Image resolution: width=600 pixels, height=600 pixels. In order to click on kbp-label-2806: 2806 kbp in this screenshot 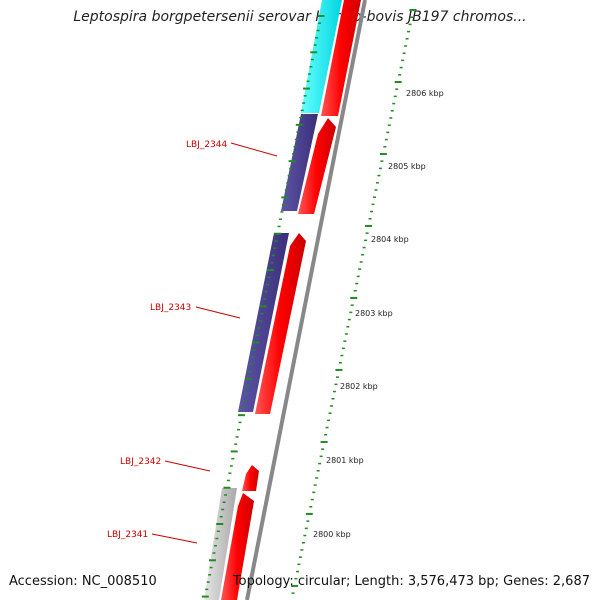, I will do `click(425, 93)`.